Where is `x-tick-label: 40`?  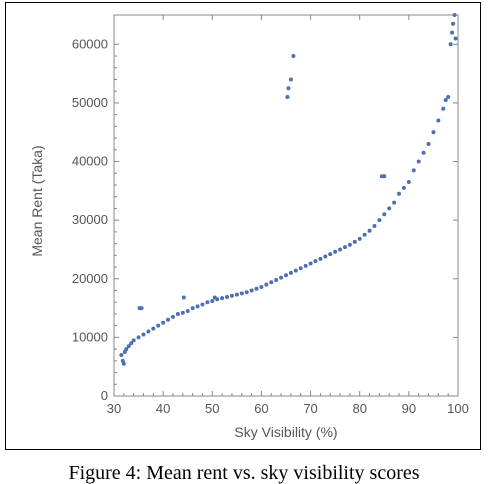 x-tick-label: 40 is located at coordinates (163, 408).